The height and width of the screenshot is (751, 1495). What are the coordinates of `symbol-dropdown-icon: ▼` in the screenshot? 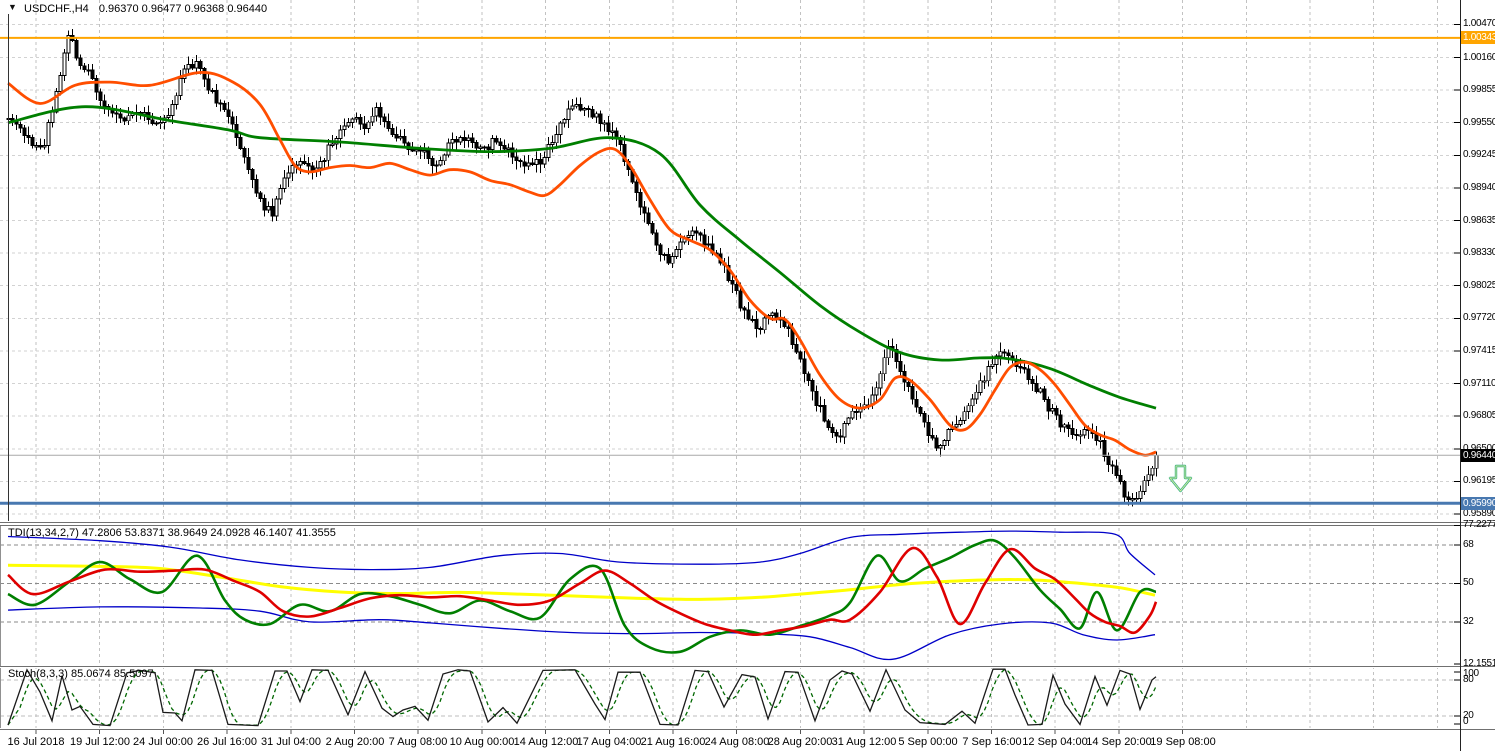 It's located at (12, 7).